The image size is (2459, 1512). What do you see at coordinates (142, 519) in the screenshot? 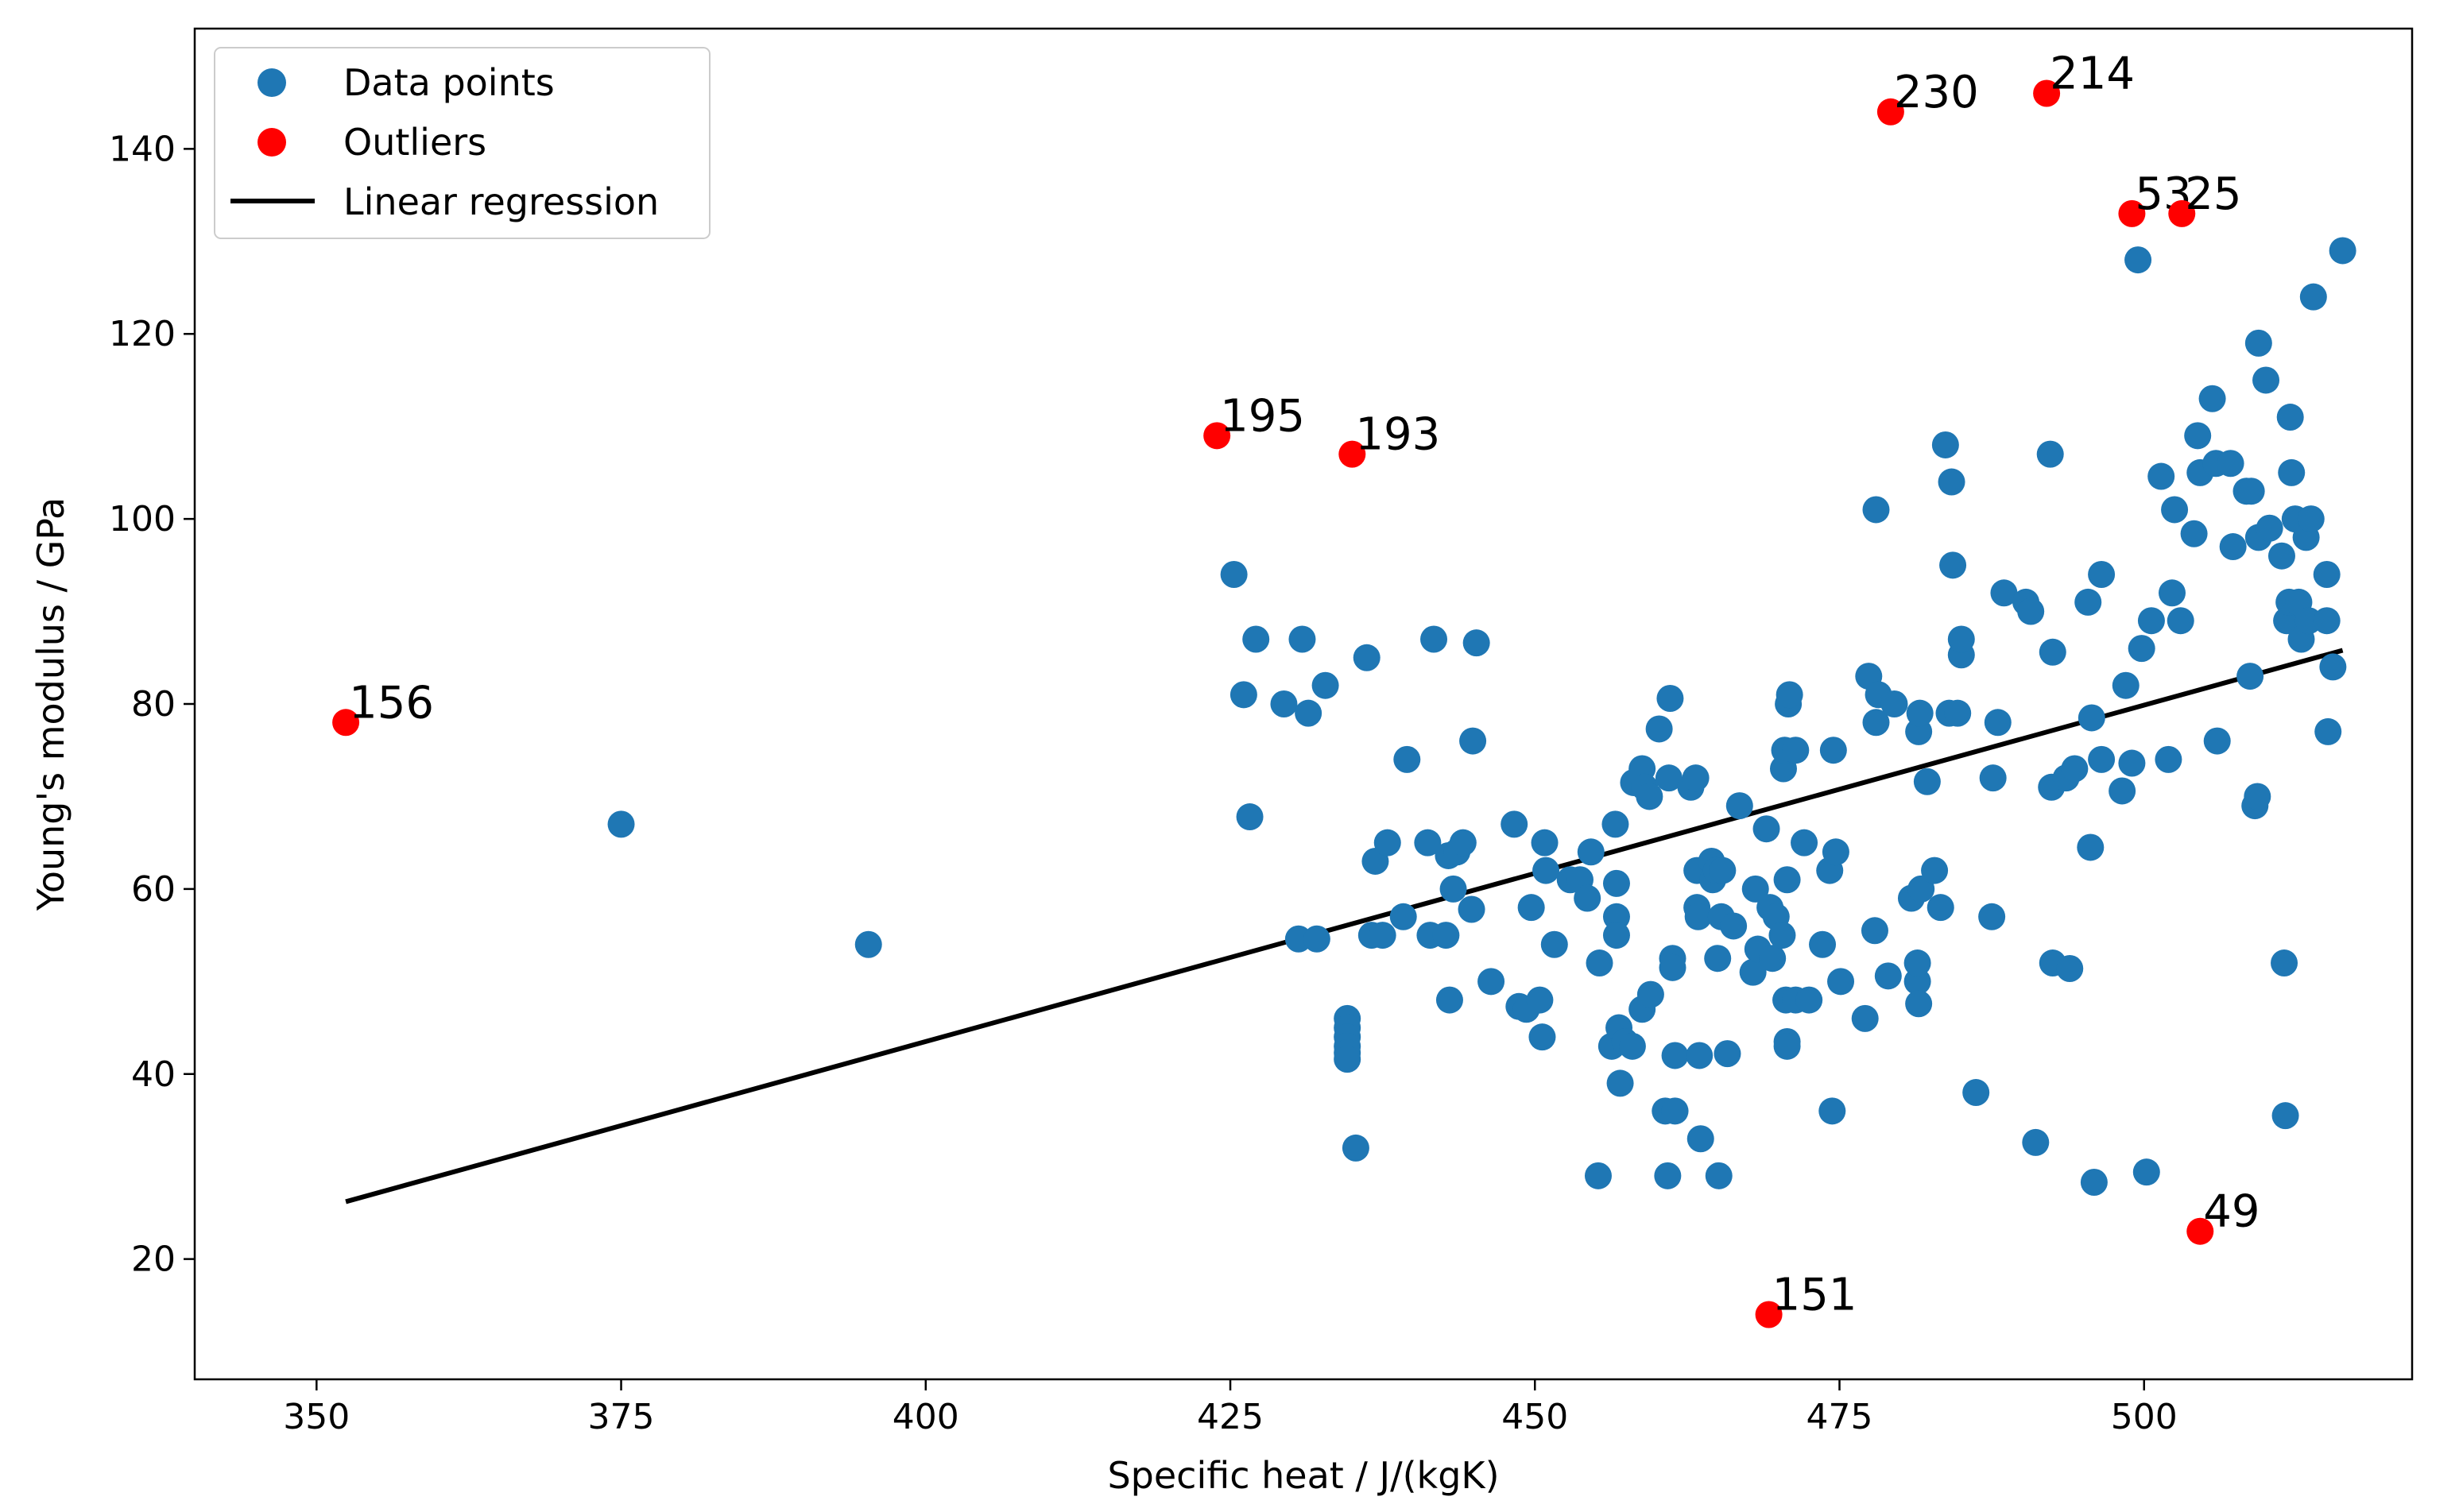
I see `y-tick-label: 100` at bounding box center [142, 519].